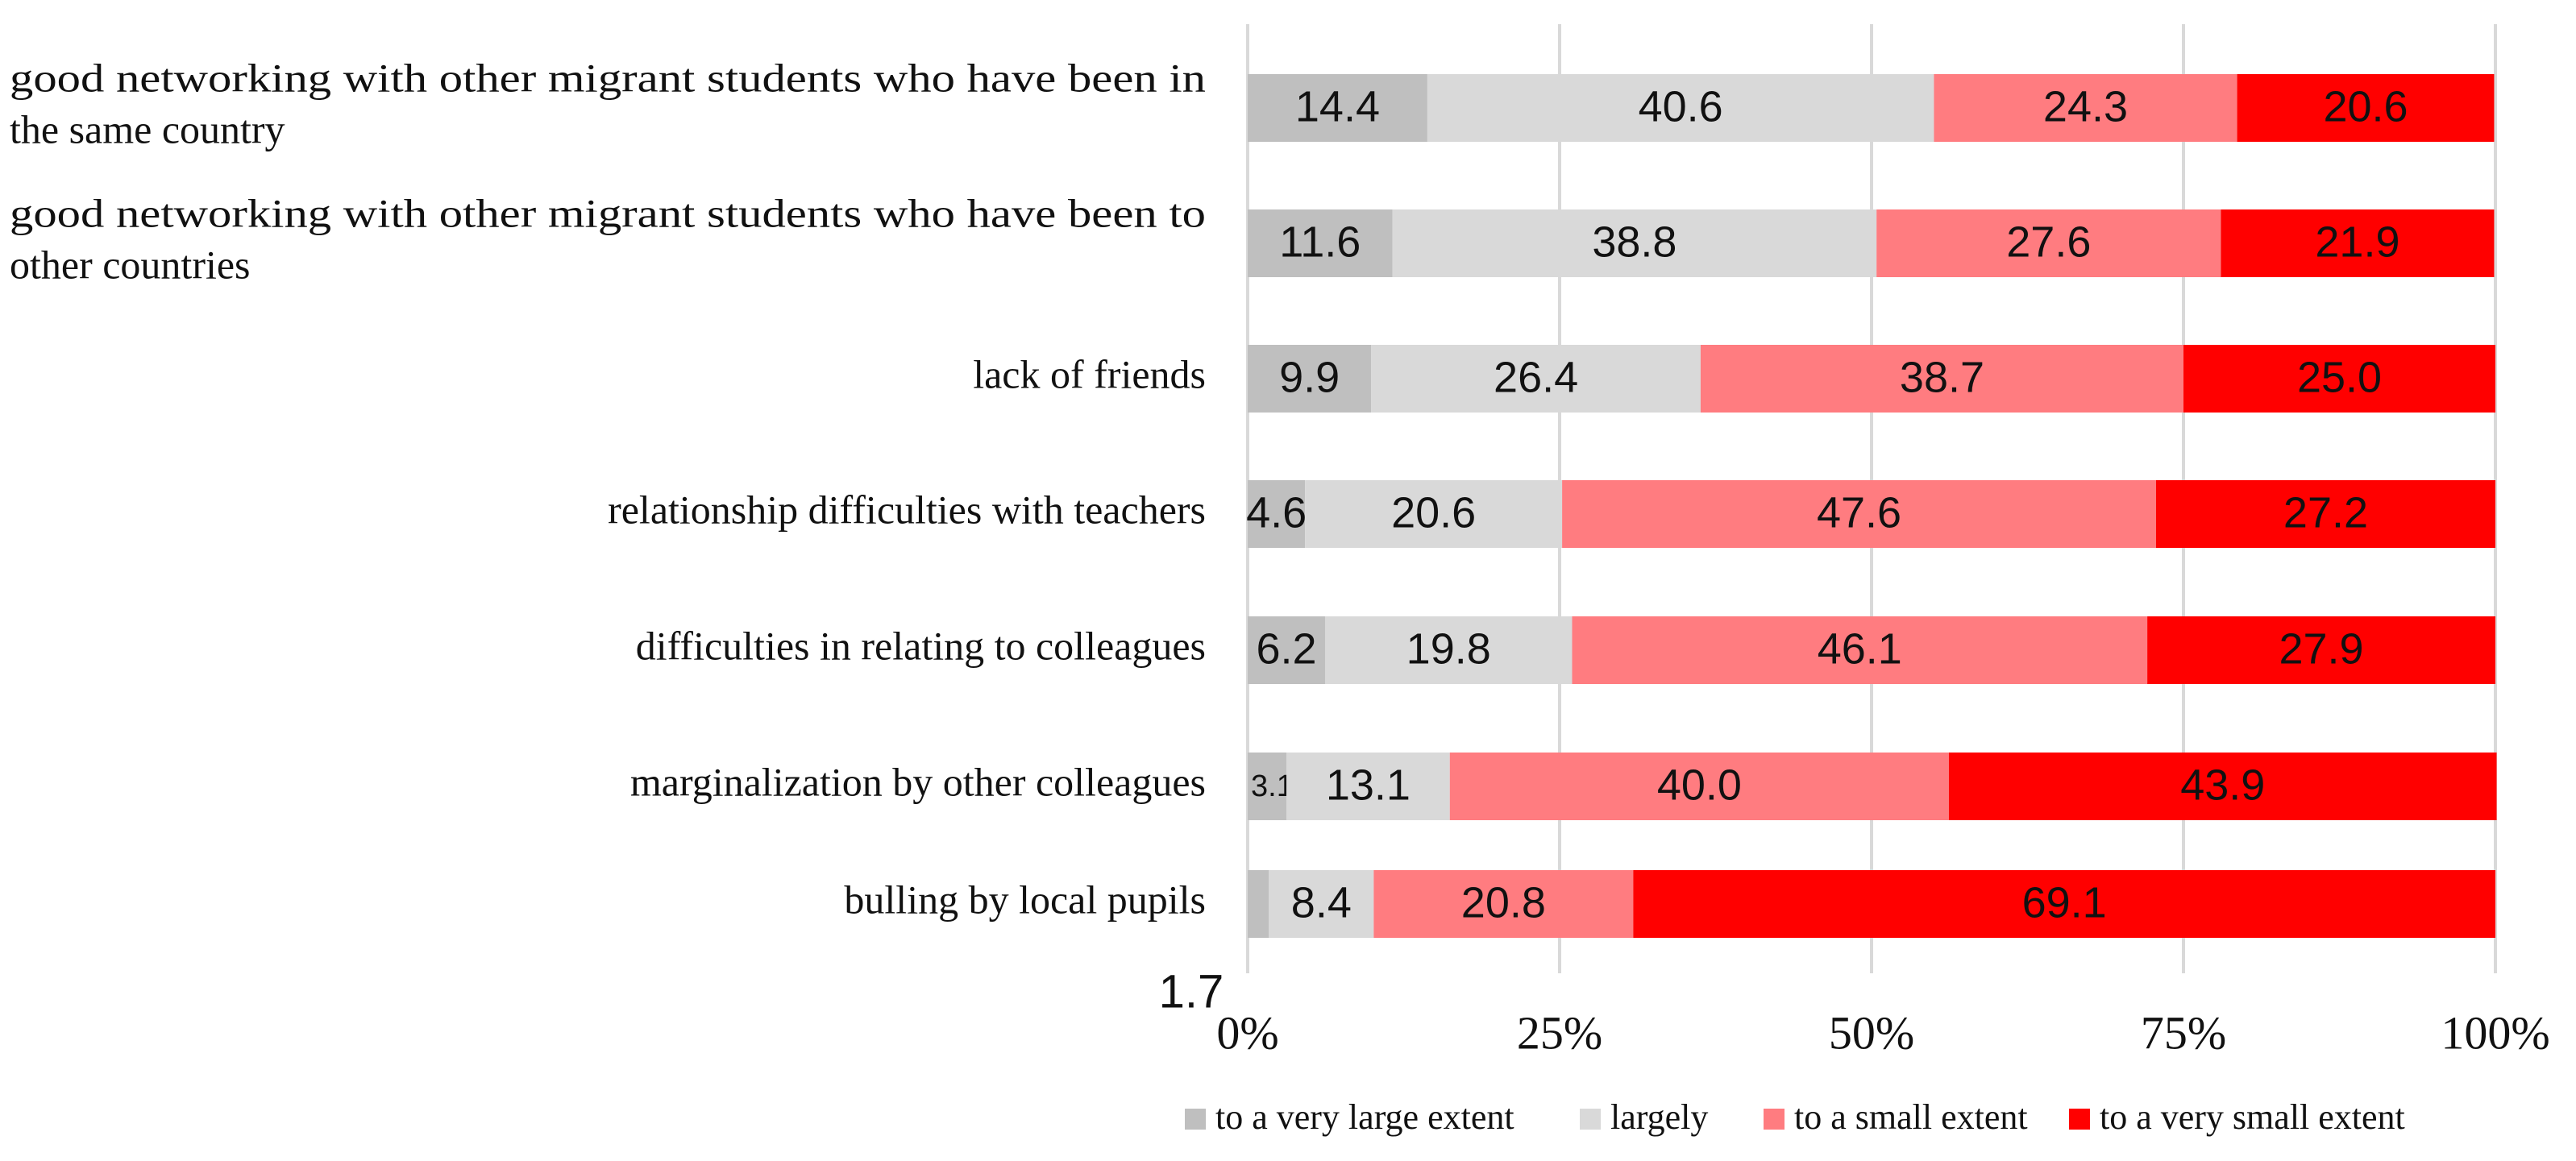 The image size is (2576, 1161). I want to click on bar-value-label: 40.6, so click(1681, 106).